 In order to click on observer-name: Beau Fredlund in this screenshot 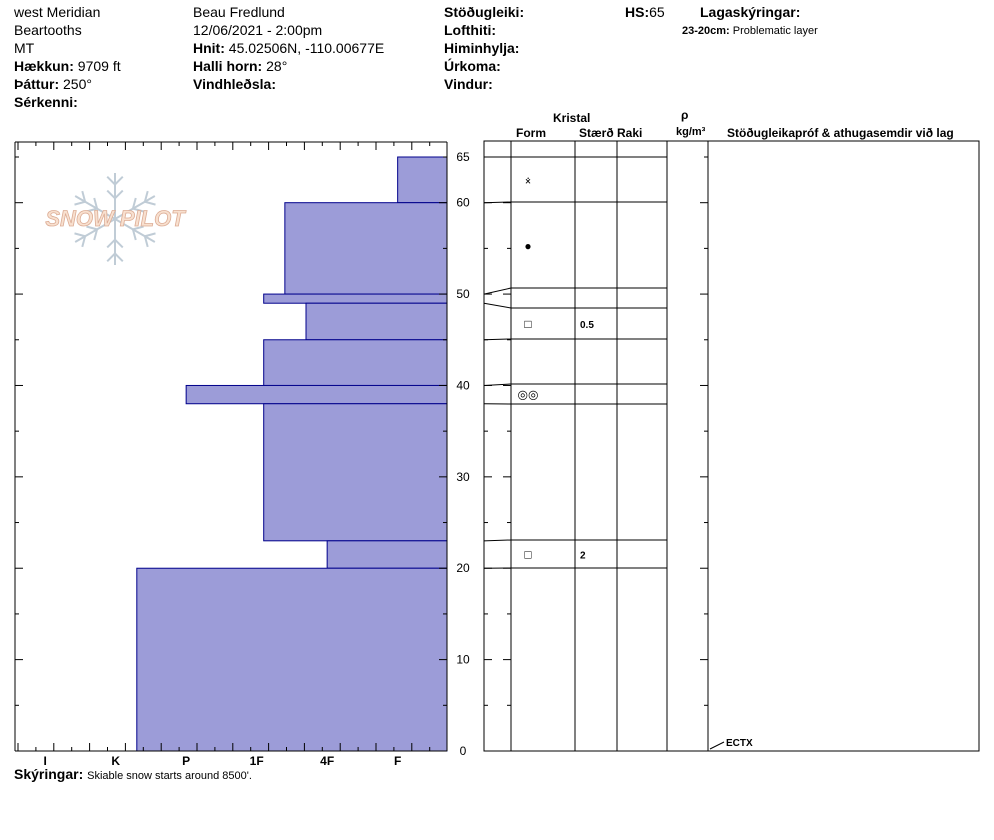, I will do `click(239, 12)`.